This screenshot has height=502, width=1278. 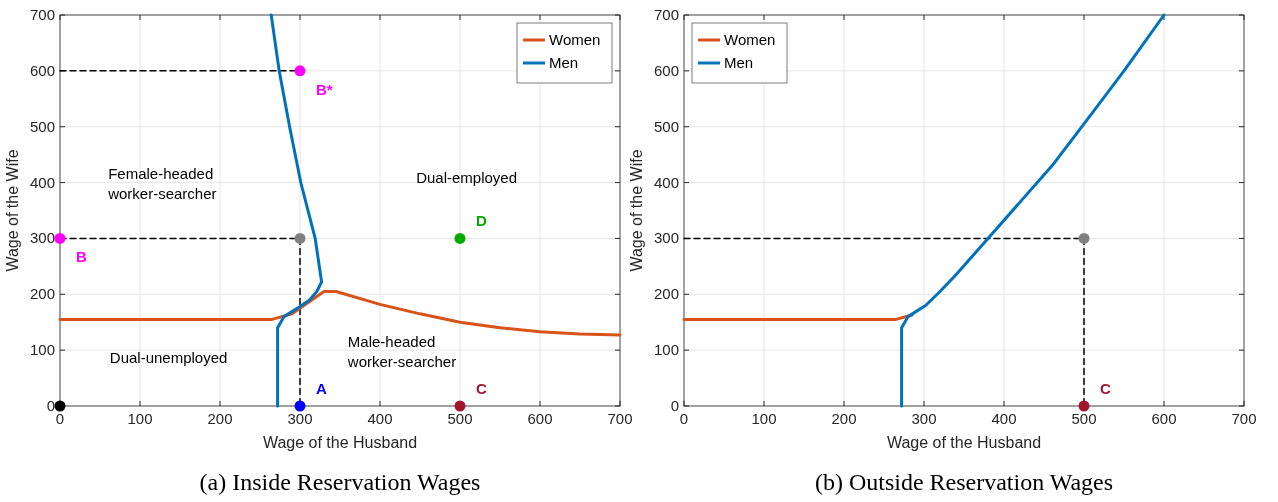 What do you see at coordinates (340, 313) in the screenshot?
I see `line-series` at bounding box center [340, 313].